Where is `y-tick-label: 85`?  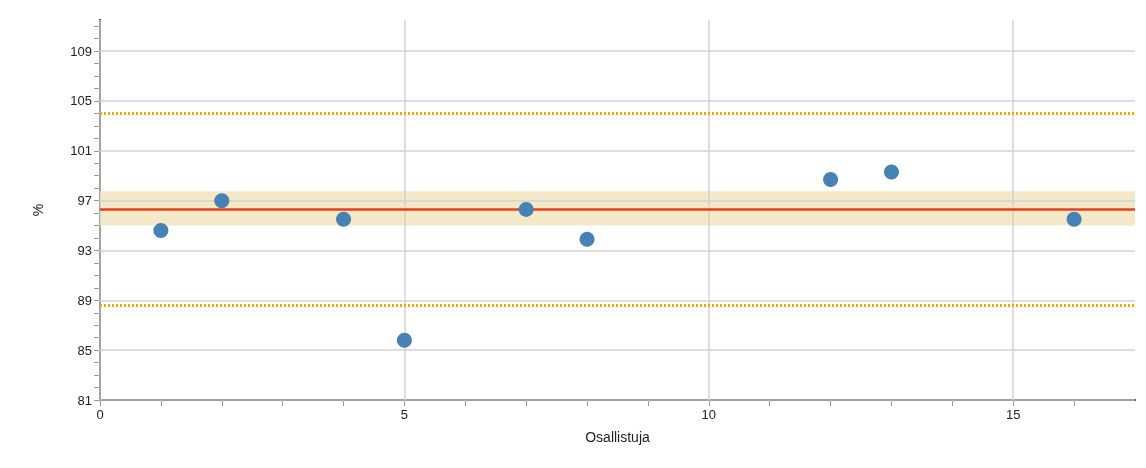 y-tick-label: 85 is located at coordinates (84, 350).